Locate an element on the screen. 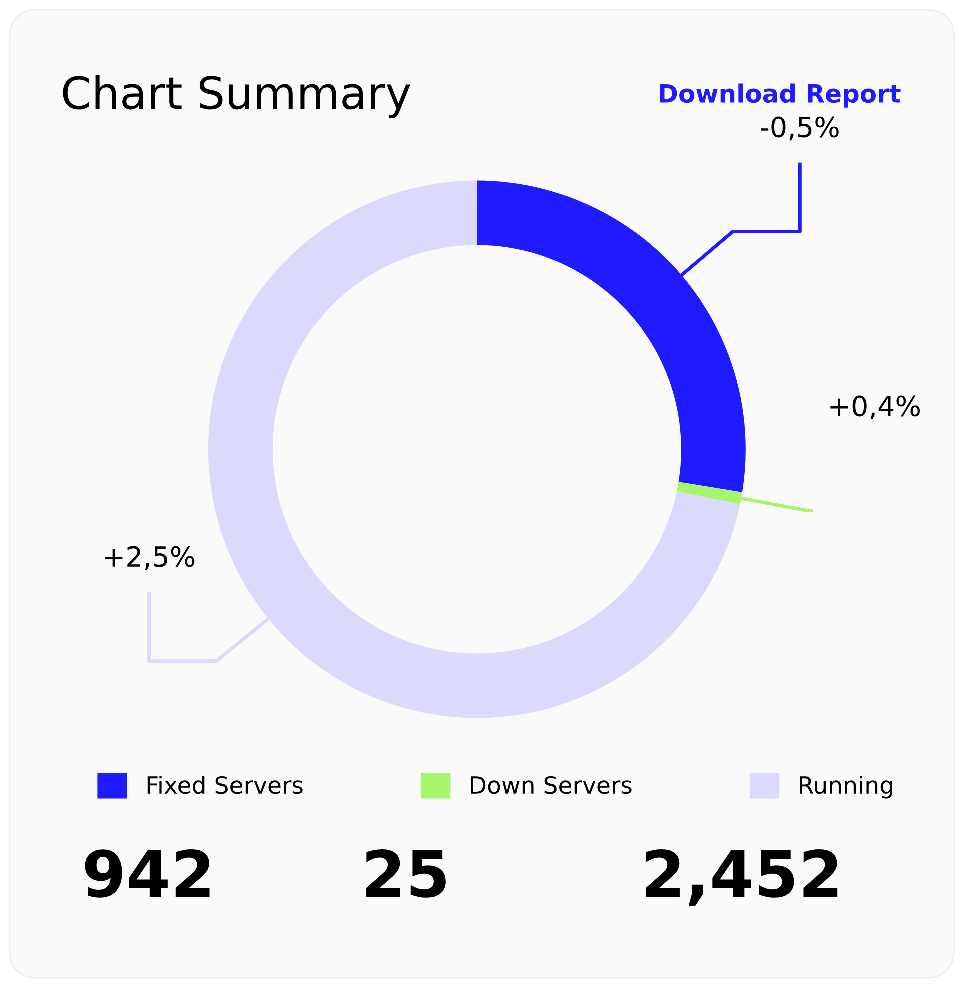 This screenshot has height=988, width=964. data-label: 25 is located at coordinates (406, 874).